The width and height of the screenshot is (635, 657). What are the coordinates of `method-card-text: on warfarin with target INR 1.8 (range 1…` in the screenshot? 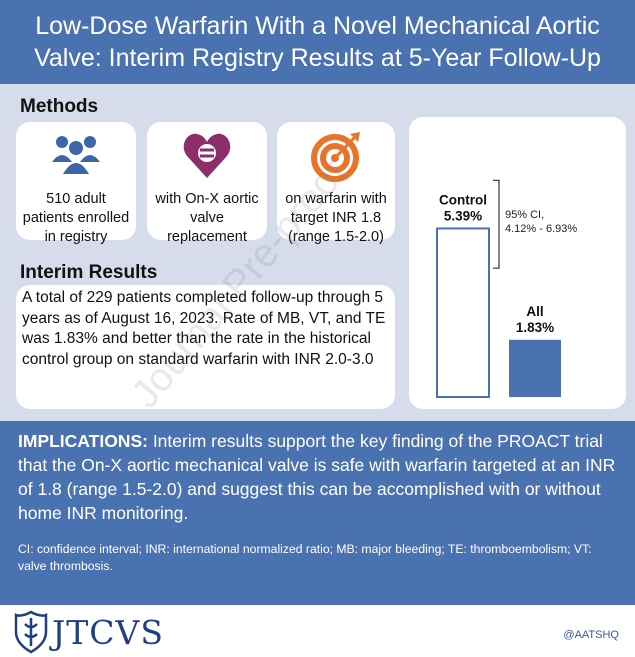 It's located at (336, 218).